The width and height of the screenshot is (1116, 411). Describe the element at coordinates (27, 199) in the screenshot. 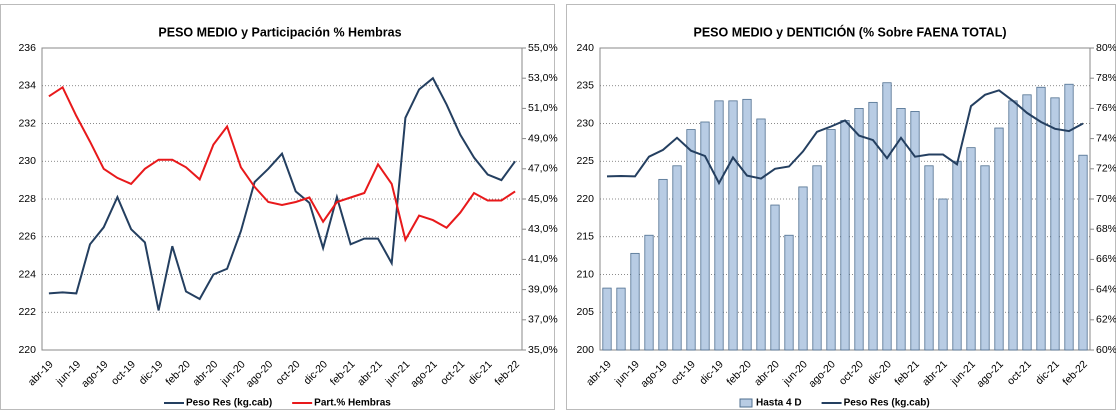

I see `y-tick-label: 228` at that location.